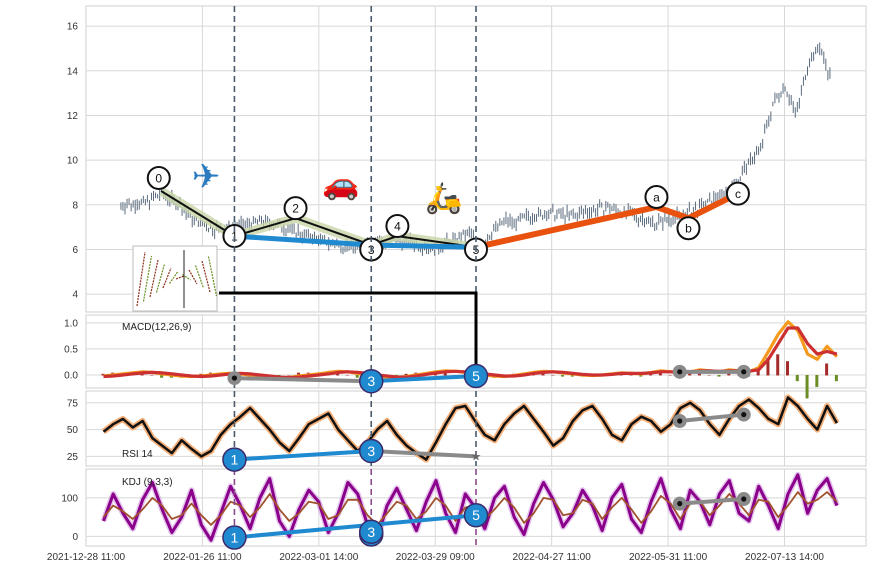 This screenshot has width=873, height=568. Describe the element at coordinates (71, 323) in the screenshot. I see `macd-y-tick-label: 1.0` at that location.